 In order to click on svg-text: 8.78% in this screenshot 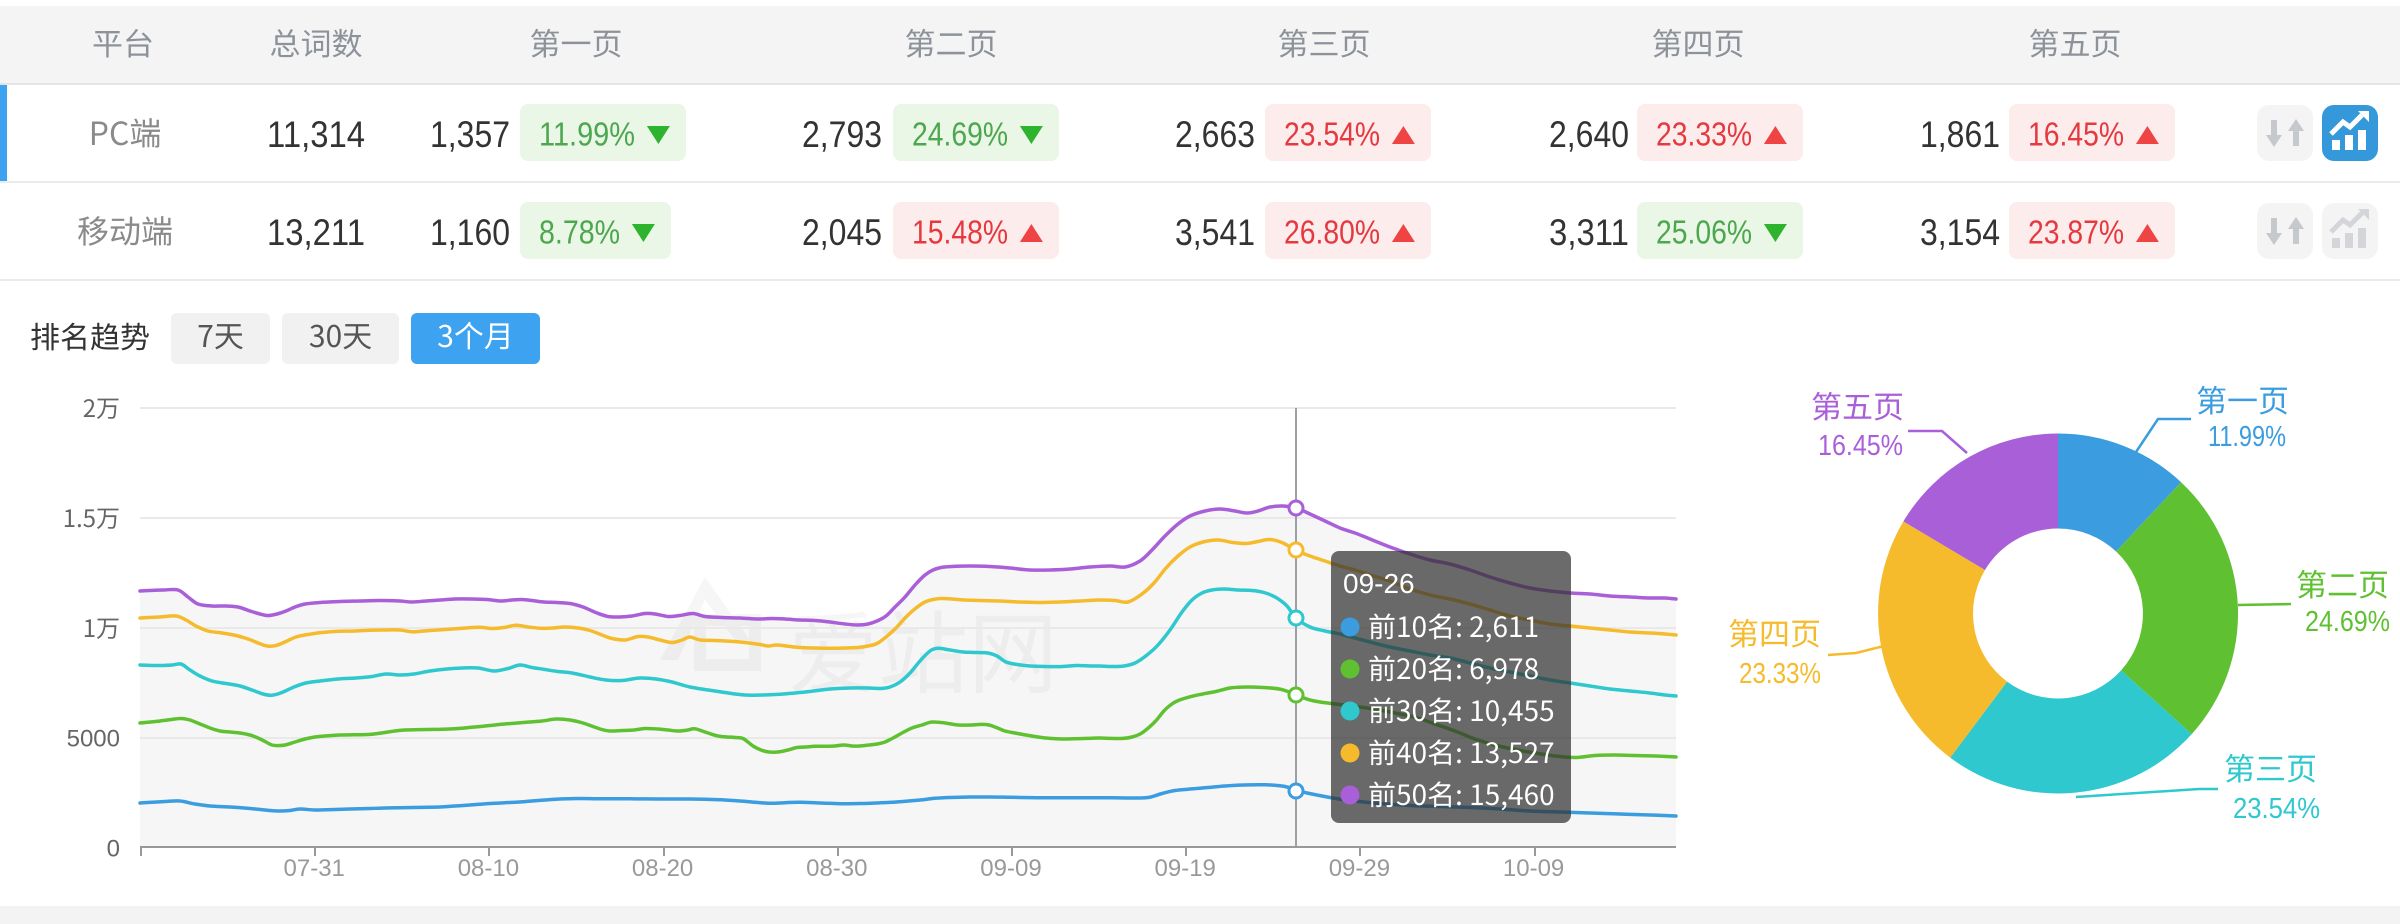, I will do `click(579, 232)`.